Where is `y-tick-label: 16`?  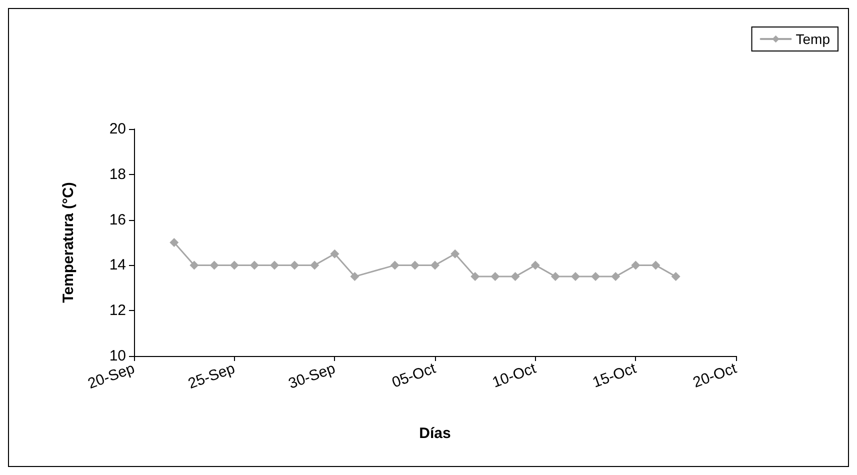
y-tick-label: 16 is located at coordinates (117, 219).